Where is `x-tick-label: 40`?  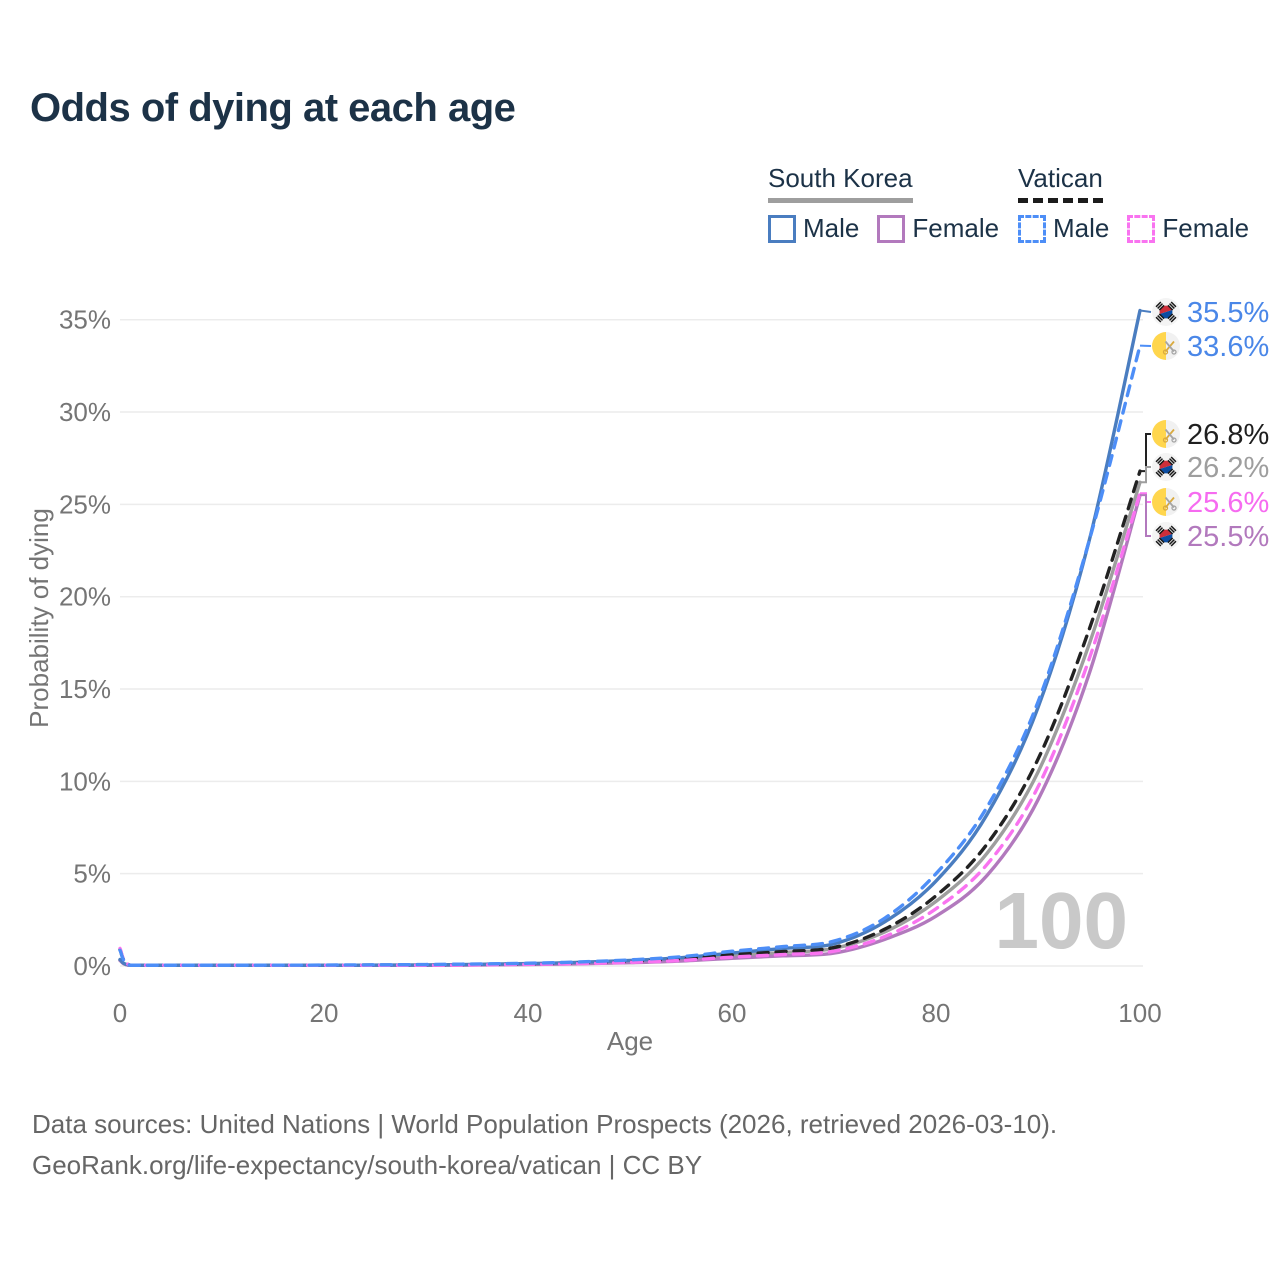 x-tick-label: 40 is located at coordinates (528, 1013).